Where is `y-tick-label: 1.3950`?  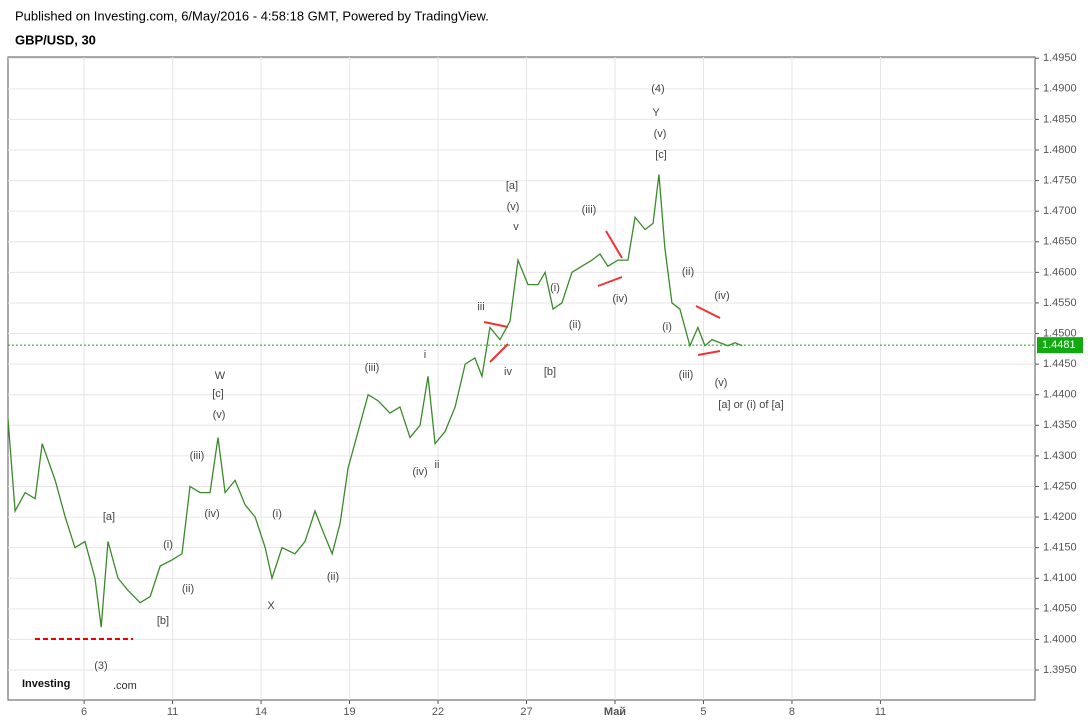 y-tick-label: 1.3950 is located at coordinates (1060, 670).